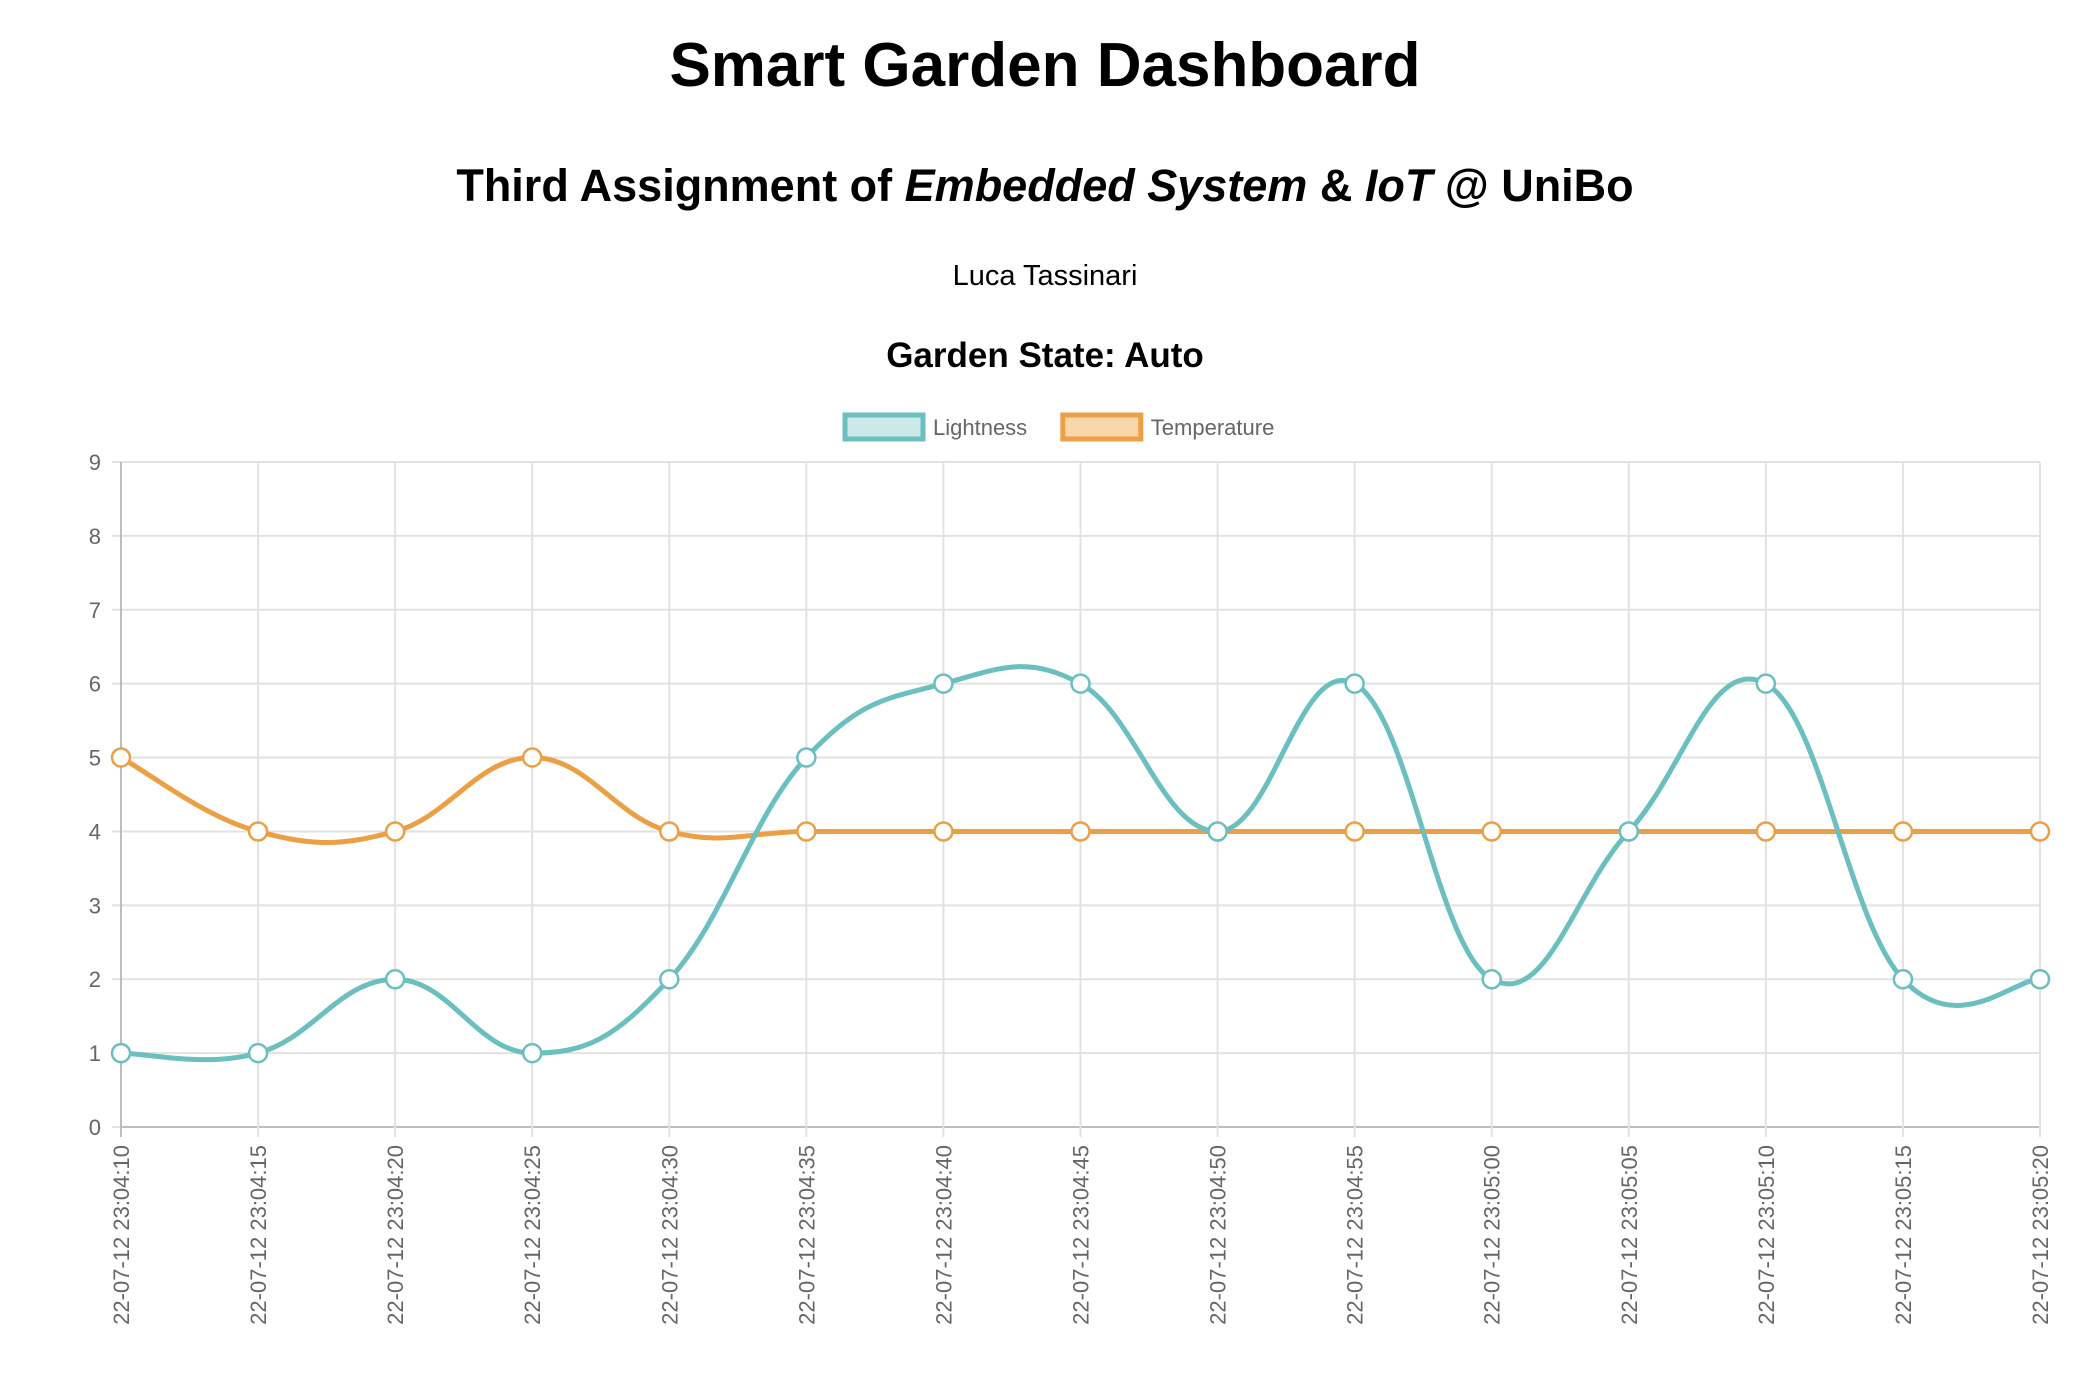 The height and width of the screenshot is (1384, 2090). I want to click on legend-swatch-temperature, so click(1102, 427).